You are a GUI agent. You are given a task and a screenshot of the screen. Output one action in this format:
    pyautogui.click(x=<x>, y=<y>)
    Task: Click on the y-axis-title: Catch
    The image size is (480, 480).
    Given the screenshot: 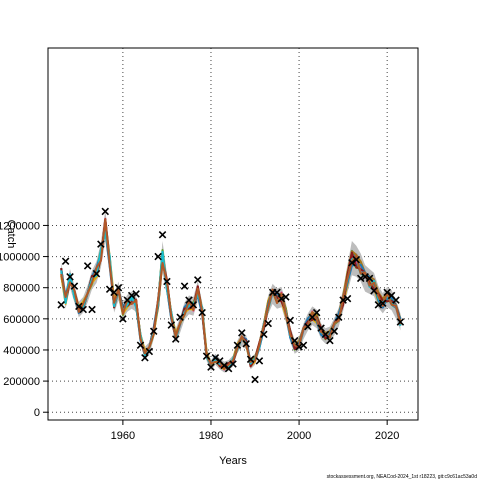 What is the action you would take?
    pyautogui.click(x=11, y=234)
    